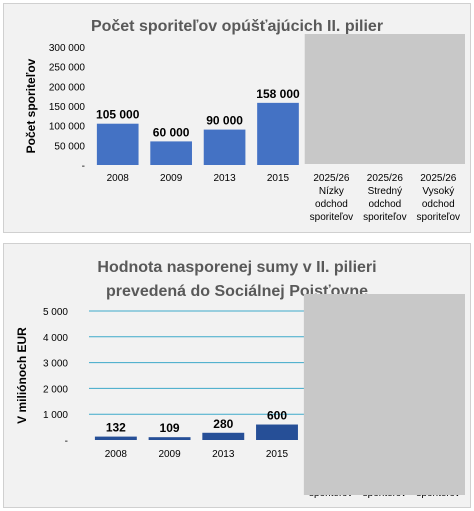 This screenshot has height=511, width=474. What do you see at coordinates (385, 191) in the screenshot?
I see `x-tick-label: Stredný` at bounding box center [385, 191].